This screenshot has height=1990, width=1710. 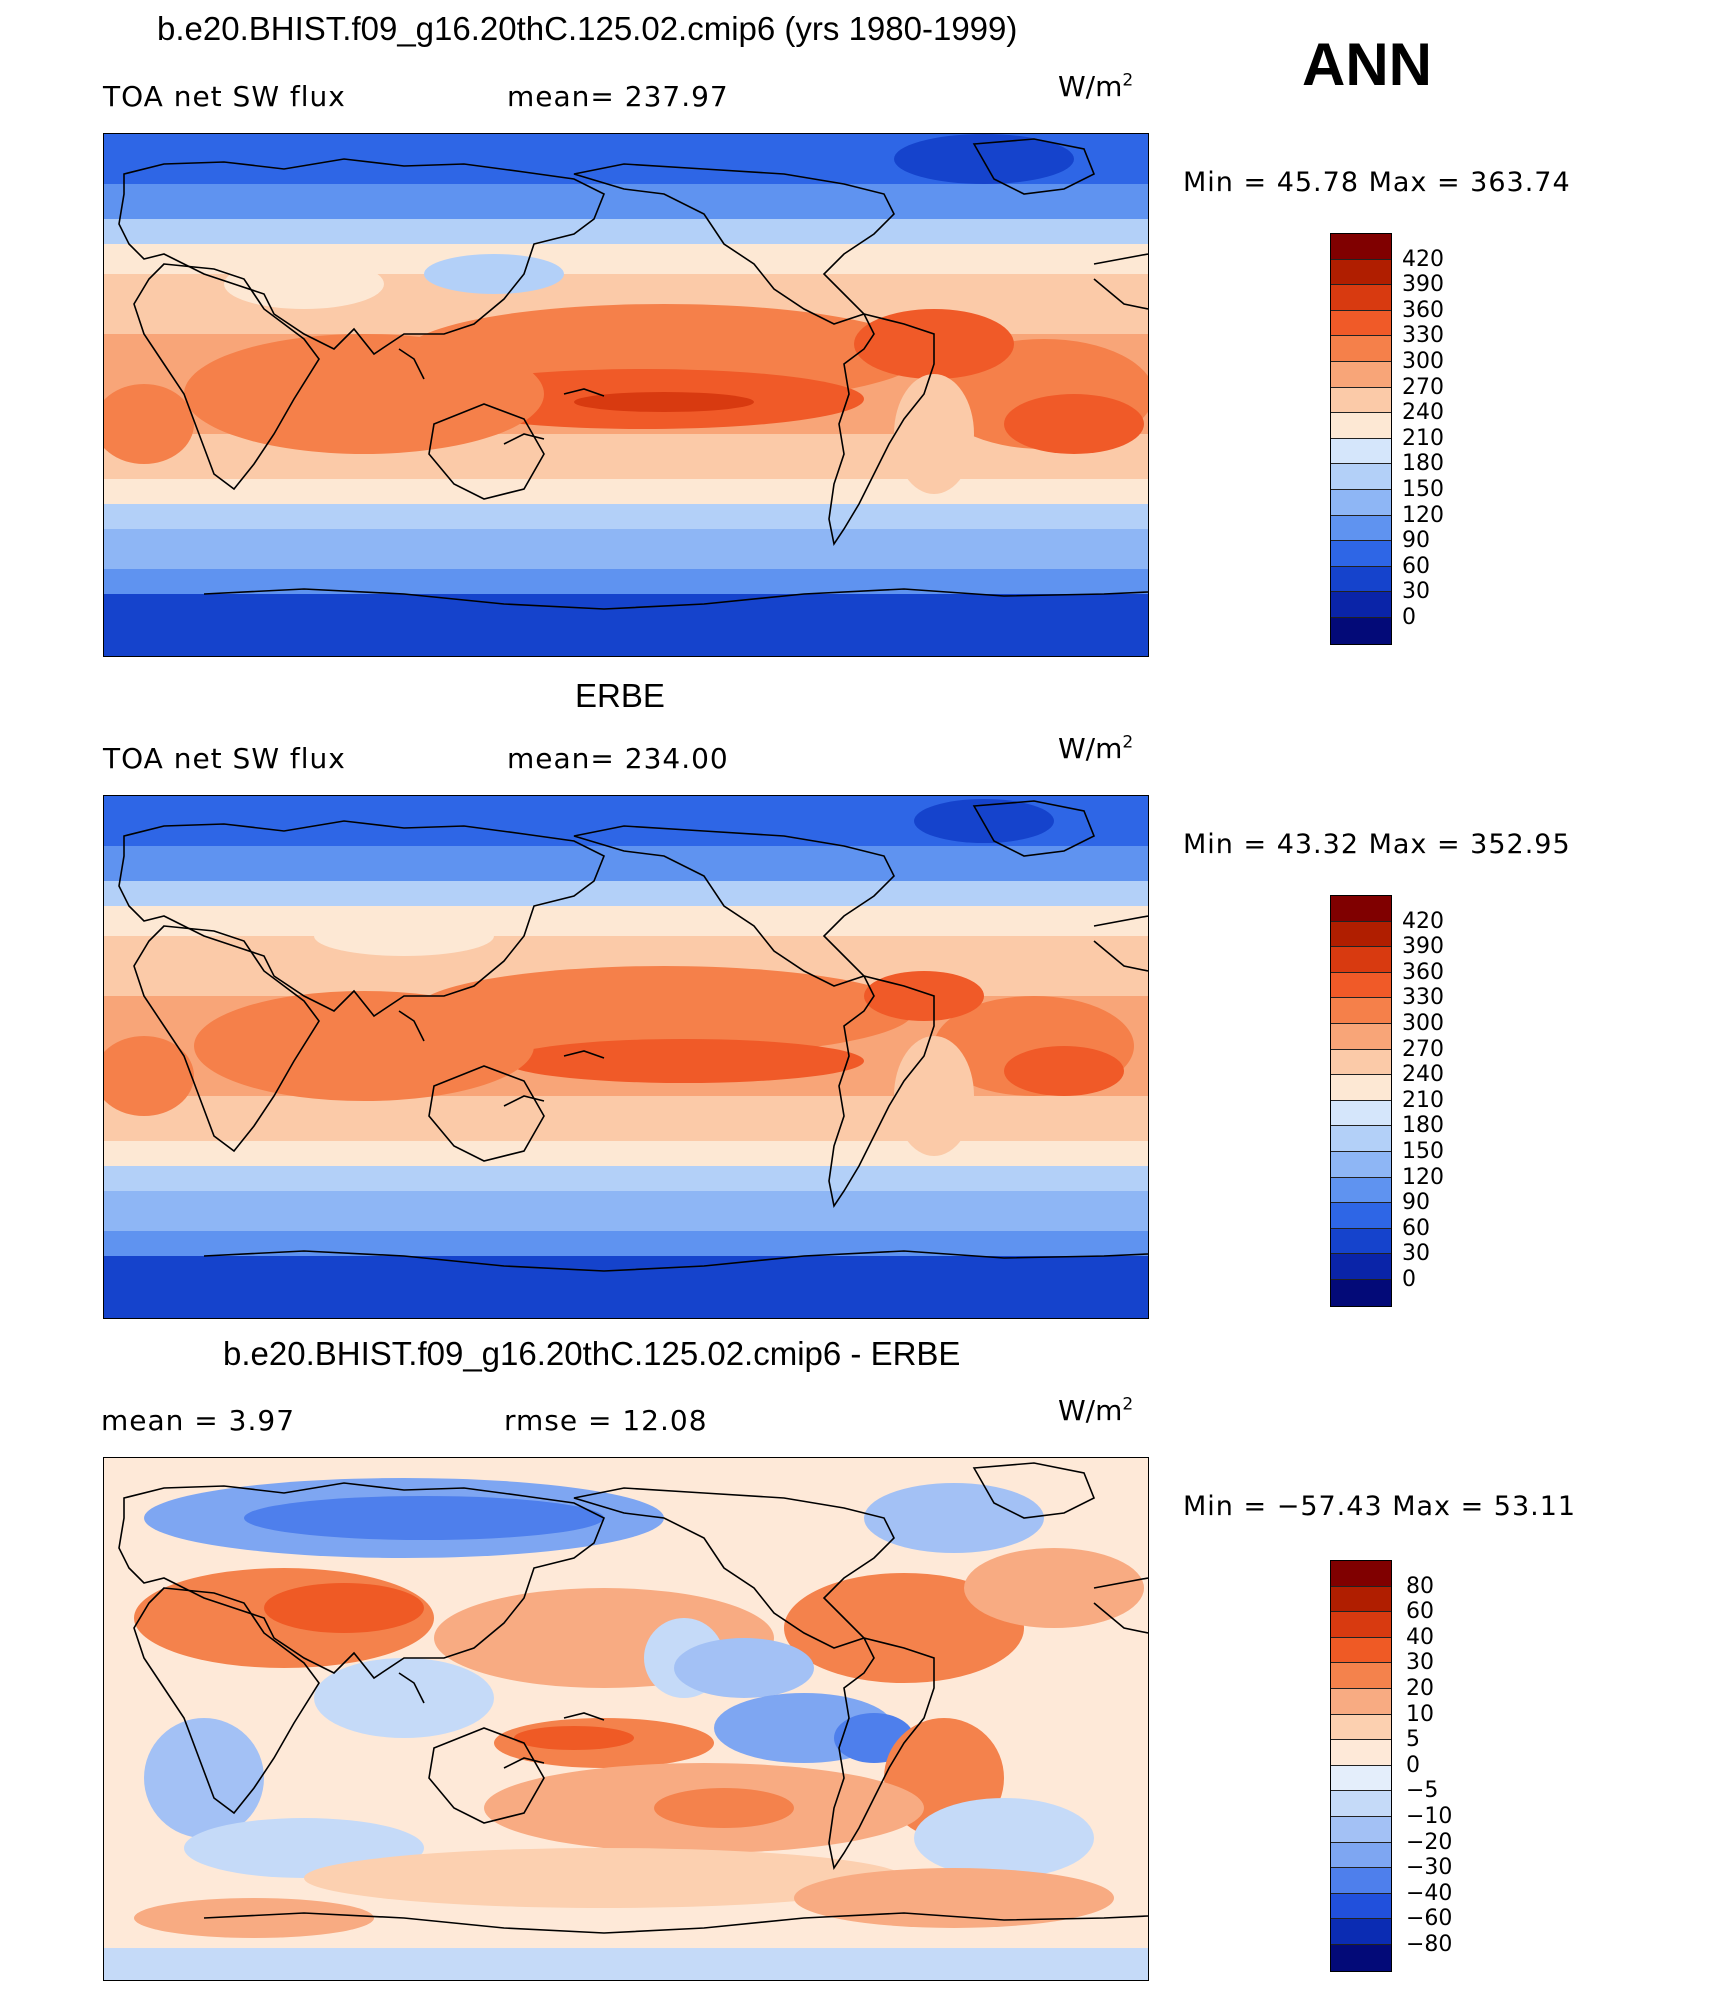 I want to click on panel-diff-units: W/m2, so click(x=1096, y=1410).